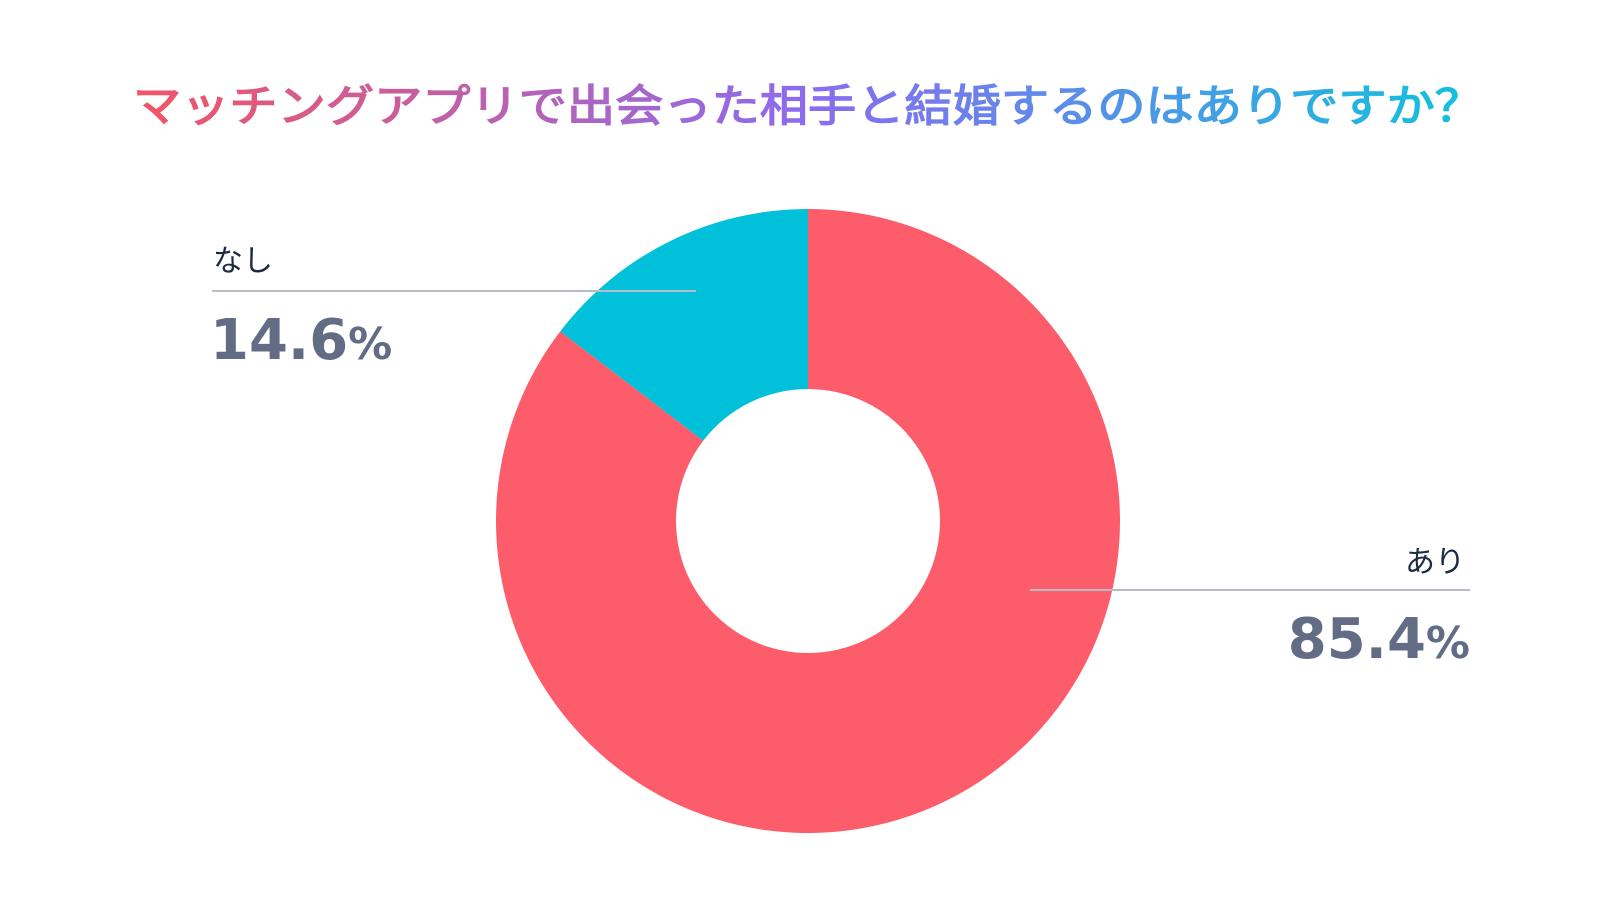 The width and height of the screenshot is (1616, 909). What do you see at coordinates (808, 106) in the screenshot?
I see `chart-title: マッチングアプリで出会った相手と結婚するのはありですか？` at bounding box center [808, 106].